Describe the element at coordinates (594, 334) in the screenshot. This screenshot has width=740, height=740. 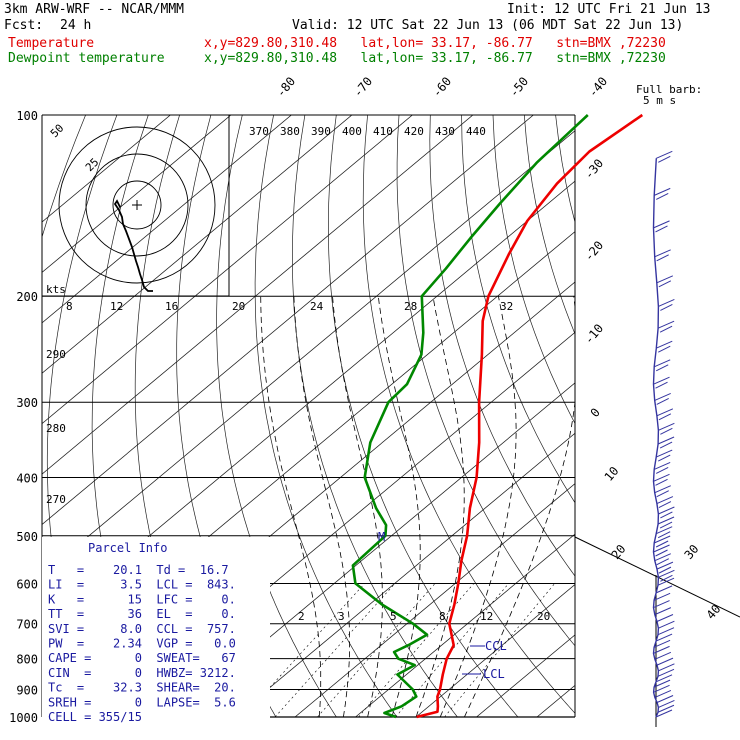
I see `temperature-tick-label: -10` at that location.